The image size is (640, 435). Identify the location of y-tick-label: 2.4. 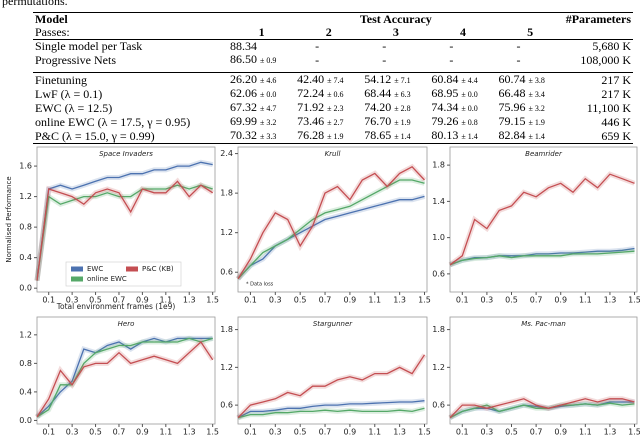
(226, 153).